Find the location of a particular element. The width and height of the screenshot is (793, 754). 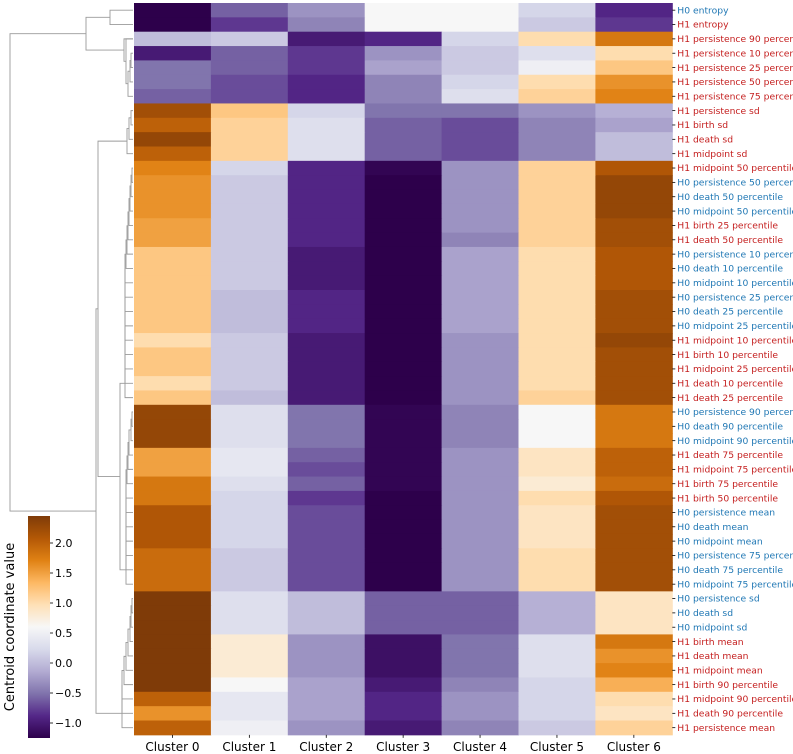

column-label: Cluster 5 is located at coordinates (557, 747).